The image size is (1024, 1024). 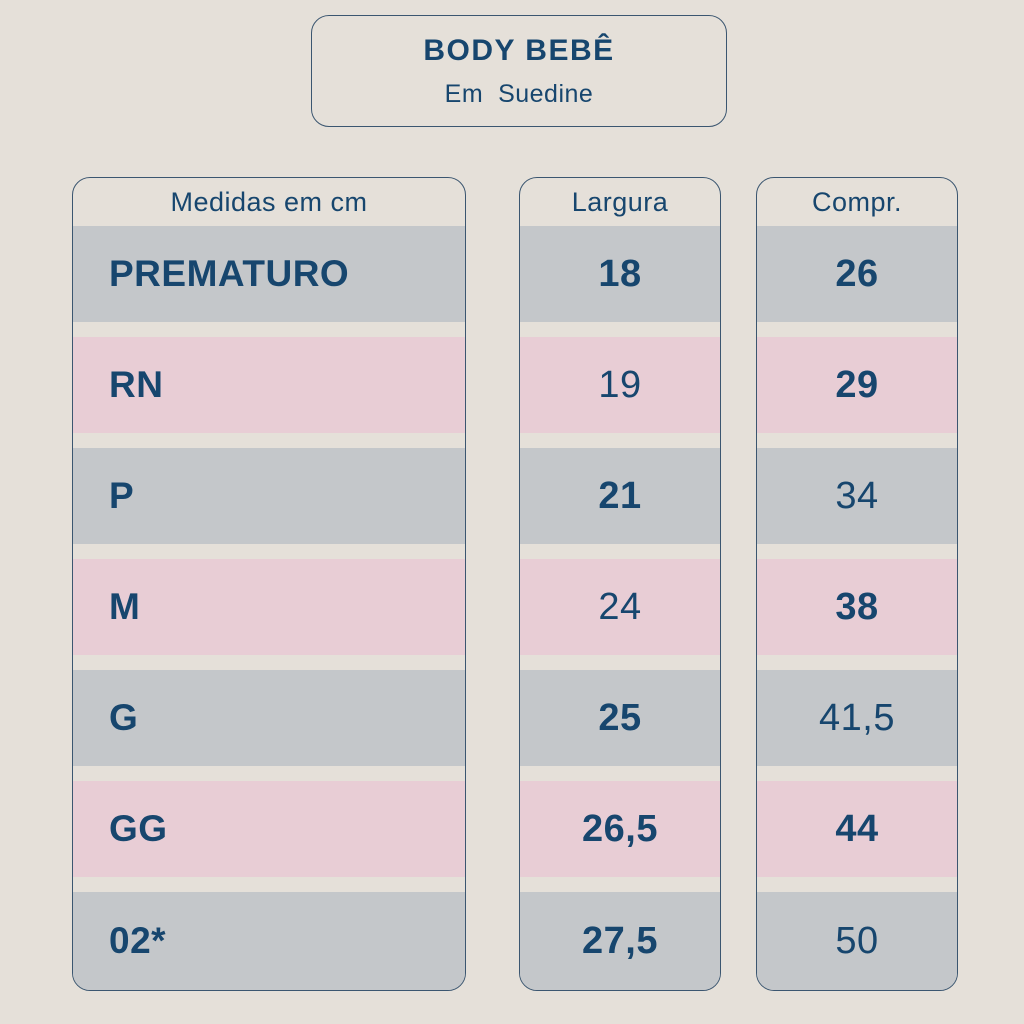 I want to click on length-value-cell: 41,5, so click(x=857, y=718).